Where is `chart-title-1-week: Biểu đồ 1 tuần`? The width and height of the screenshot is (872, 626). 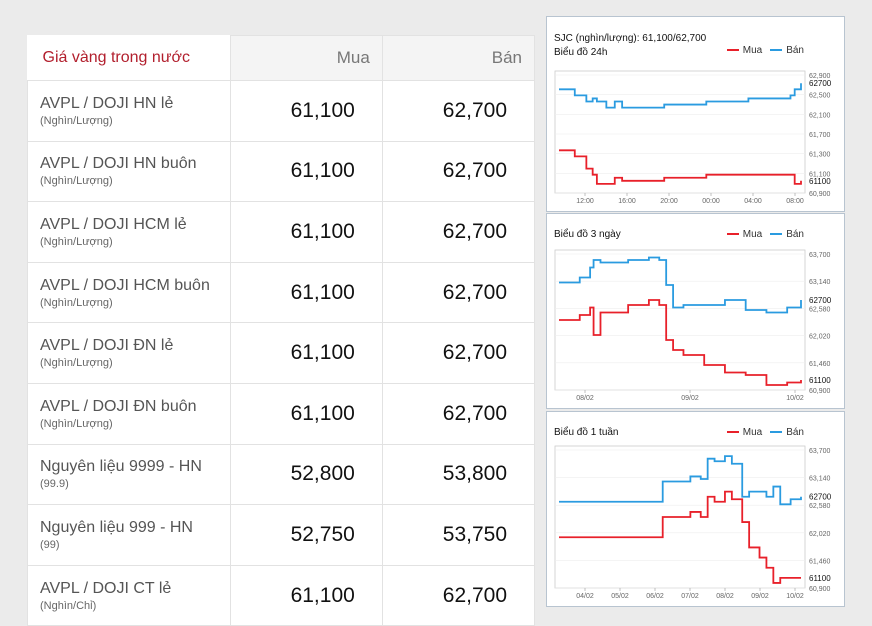 chart-title-1-week: Biểu đồ 1 tuần is located at coordinates (586, 432).